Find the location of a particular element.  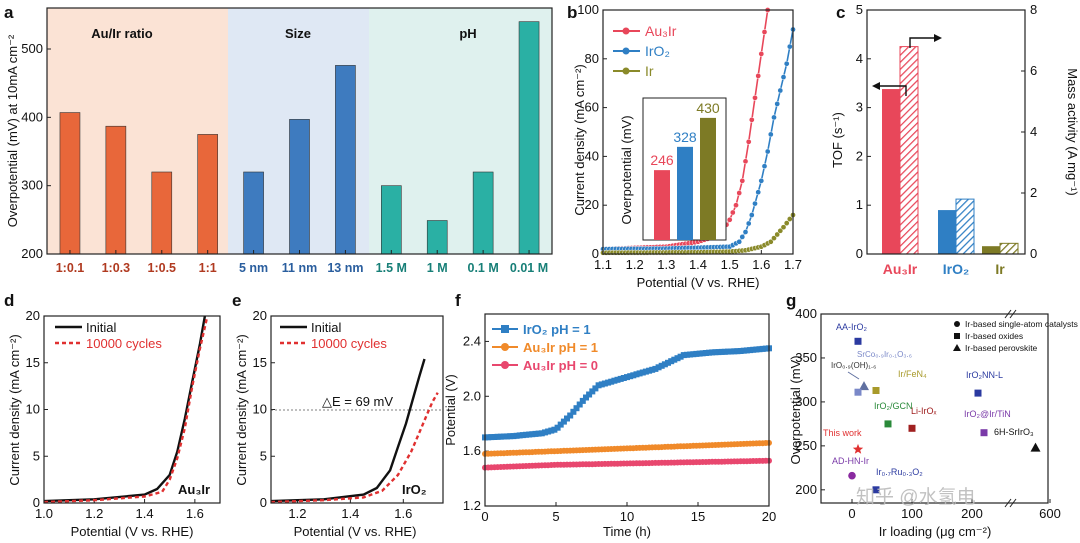

d-legend-cycles: 10000 cycles is located at coordinates (124, 343).